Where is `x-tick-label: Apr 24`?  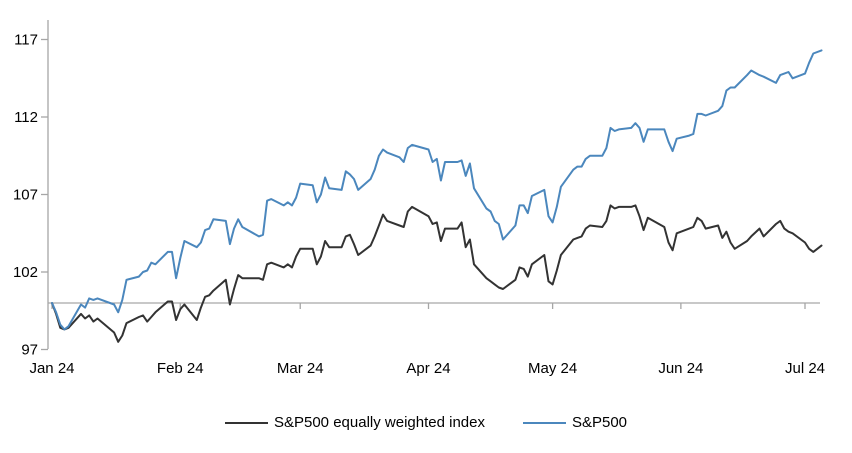
x-tick-label: Apr 24 is located at coordinates (428, 368).